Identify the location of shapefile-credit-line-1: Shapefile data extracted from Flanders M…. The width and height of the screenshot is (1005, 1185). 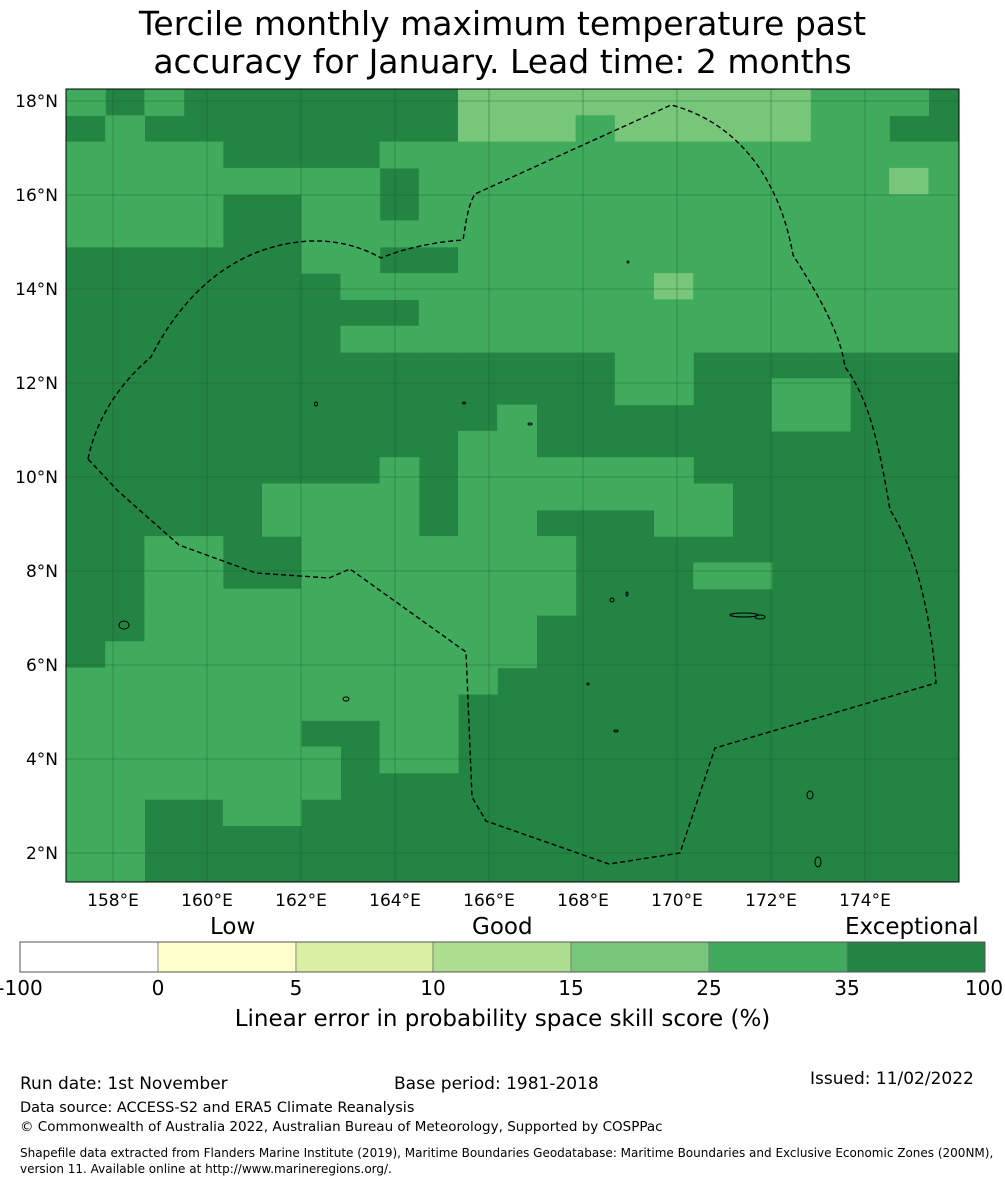
(507, 1153).